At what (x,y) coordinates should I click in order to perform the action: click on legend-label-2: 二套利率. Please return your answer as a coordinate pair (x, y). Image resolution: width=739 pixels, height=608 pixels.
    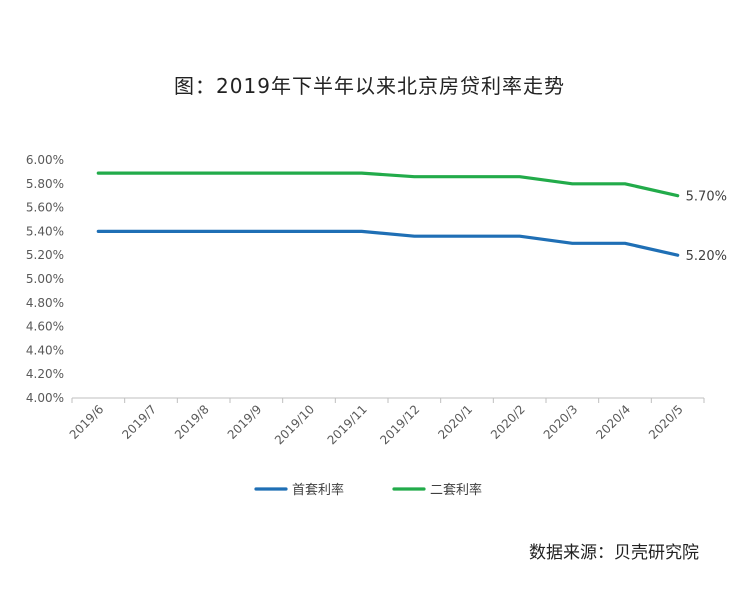
    Looking at the image, I should click on (456, 490).